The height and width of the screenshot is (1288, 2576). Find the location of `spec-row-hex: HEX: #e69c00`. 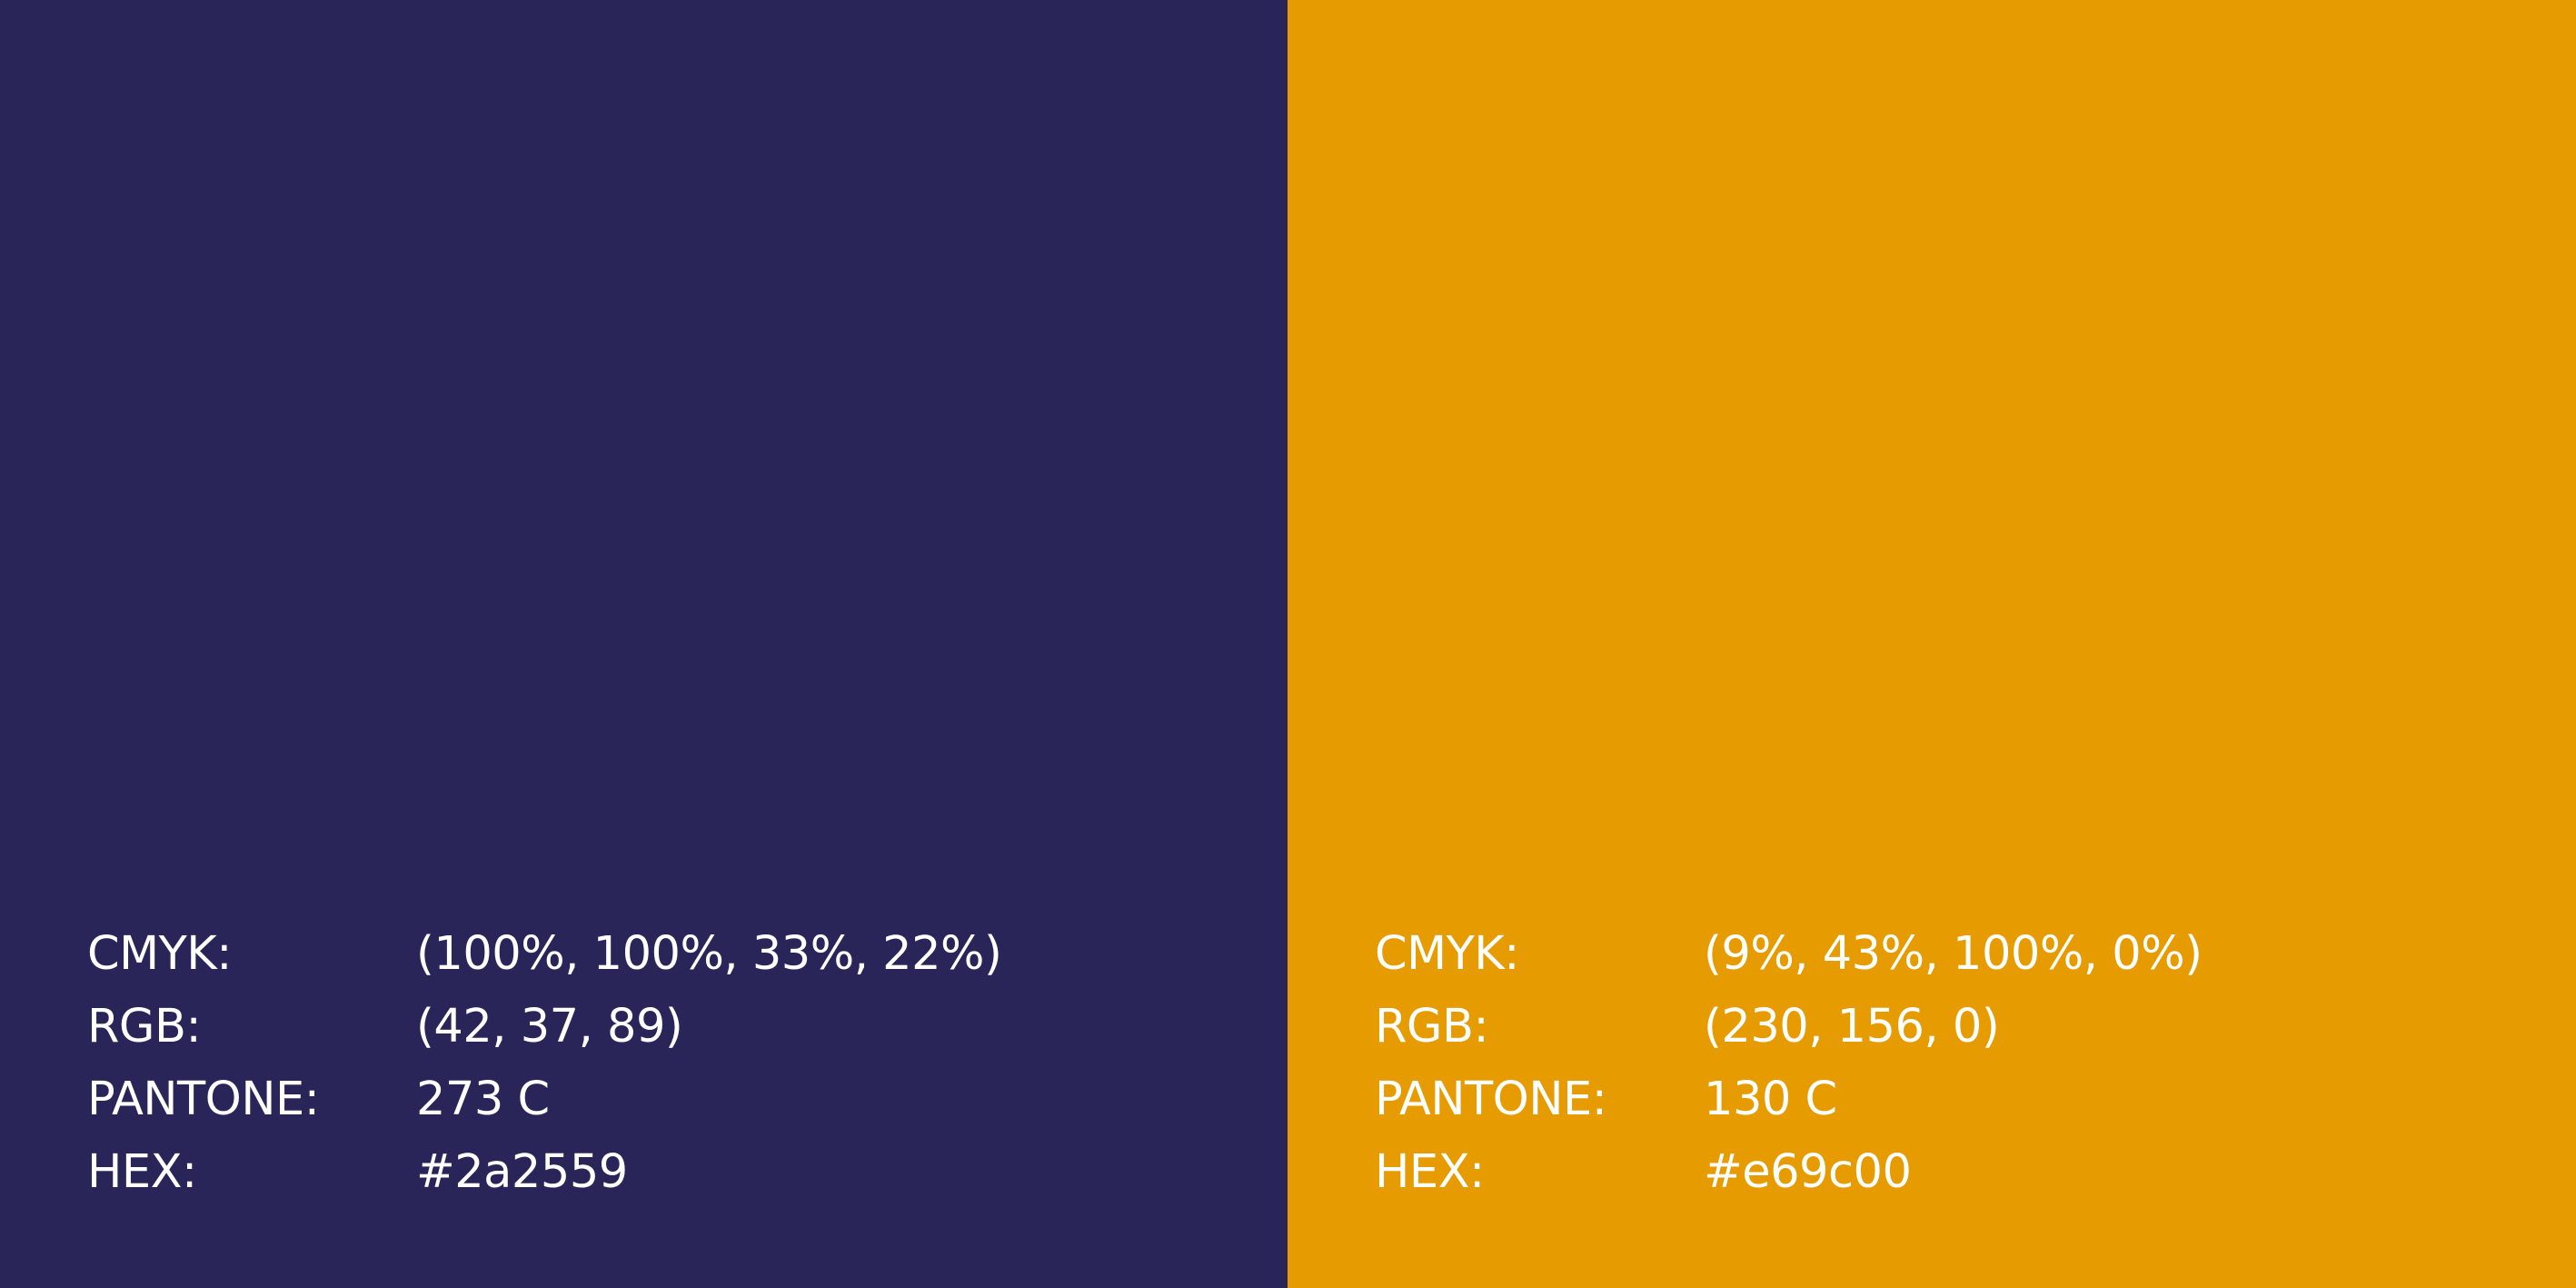

spec-row-hex: HEX: #e69c00 is located at coordinates (1929, 1172).